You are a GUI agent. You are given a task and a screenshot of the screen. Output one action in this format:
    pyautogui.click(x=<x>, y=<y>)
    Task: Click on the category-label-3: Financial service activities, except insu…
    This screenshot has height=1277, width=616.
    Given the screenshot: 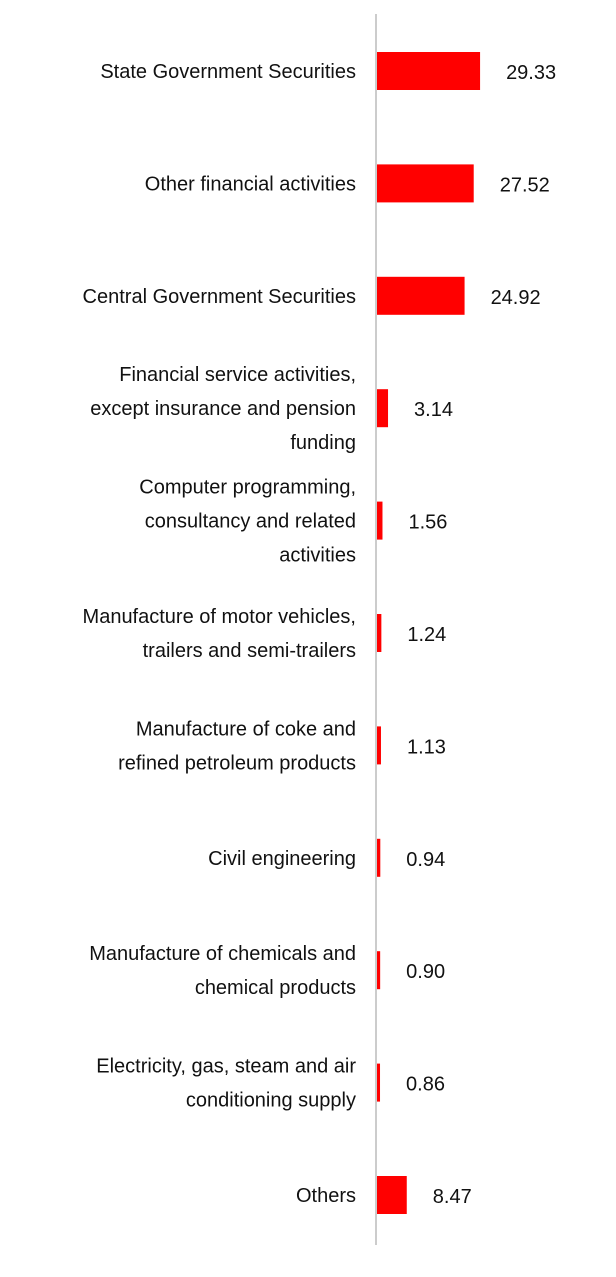 What is the action you would take?
    pyautogui.click(x=223, y=409)
    